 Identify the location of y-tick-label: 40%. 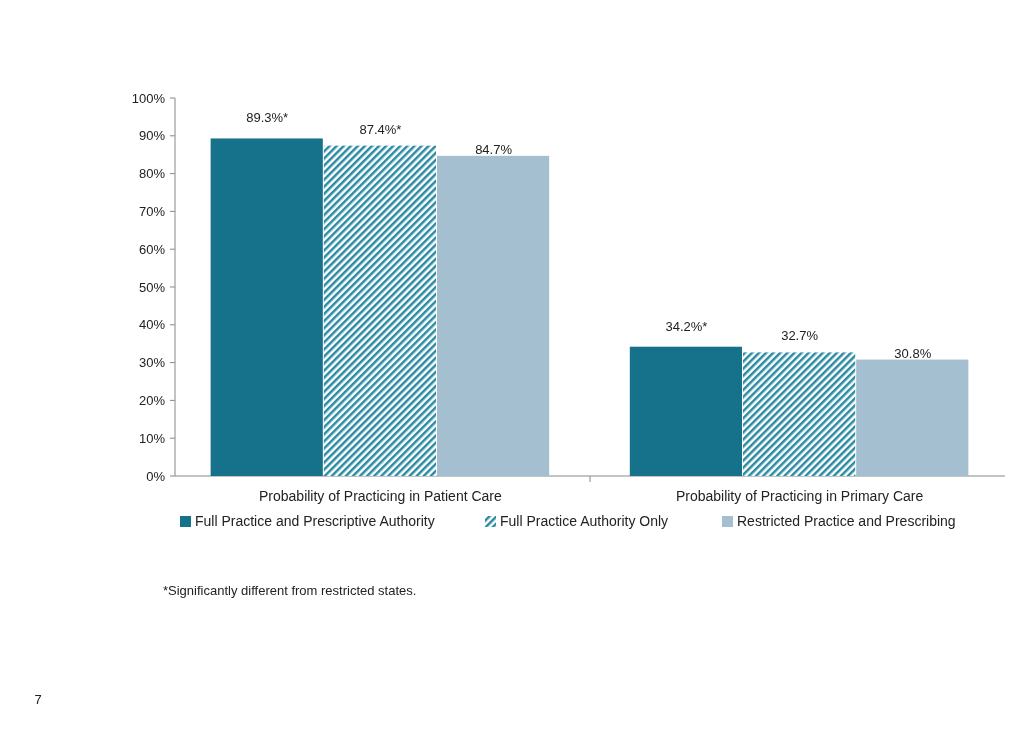
(152, 325).